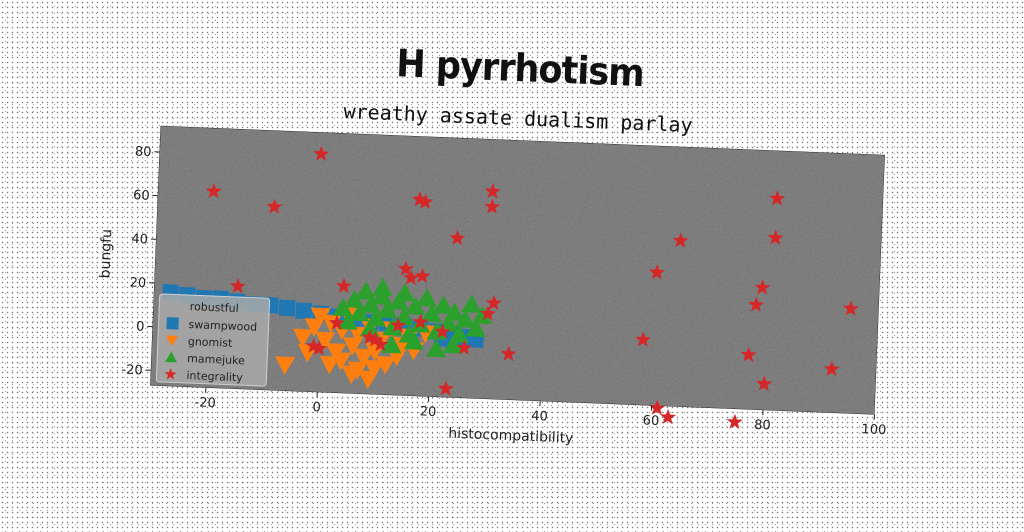  I want to click on x-tick-label: -20, so click(205, 403).